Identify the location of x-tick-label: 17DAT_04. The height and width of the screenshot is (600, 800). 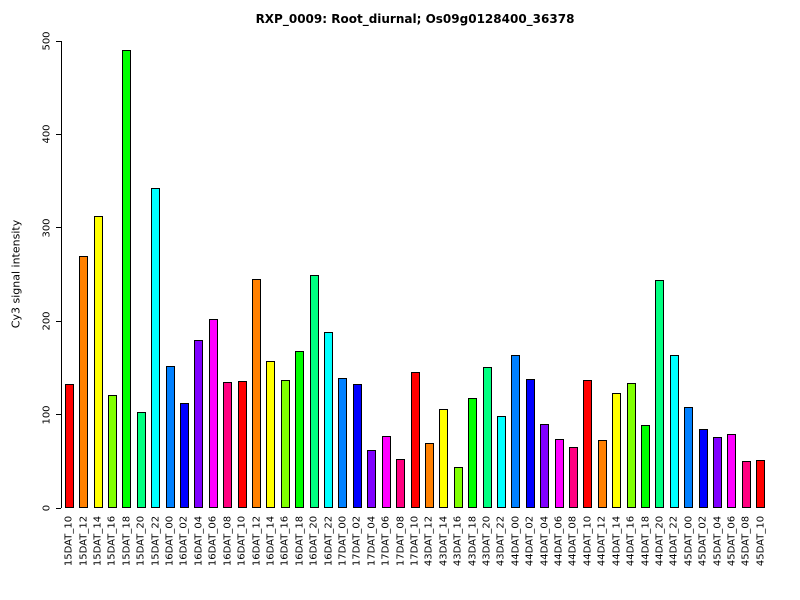
(372, 541).